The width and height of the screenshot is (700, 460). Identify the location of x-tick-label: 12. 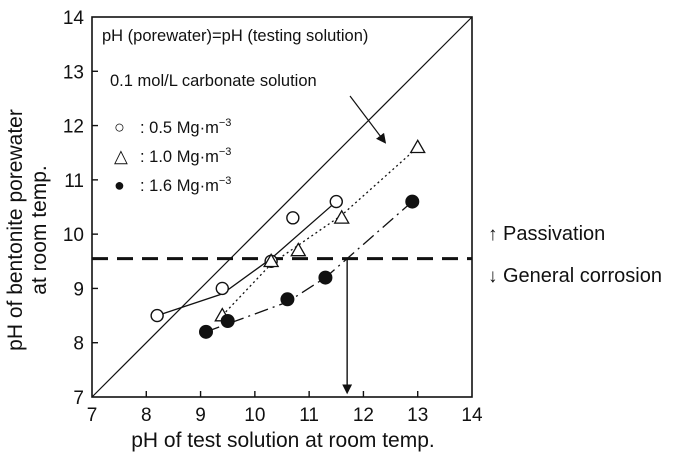
(363, 415).